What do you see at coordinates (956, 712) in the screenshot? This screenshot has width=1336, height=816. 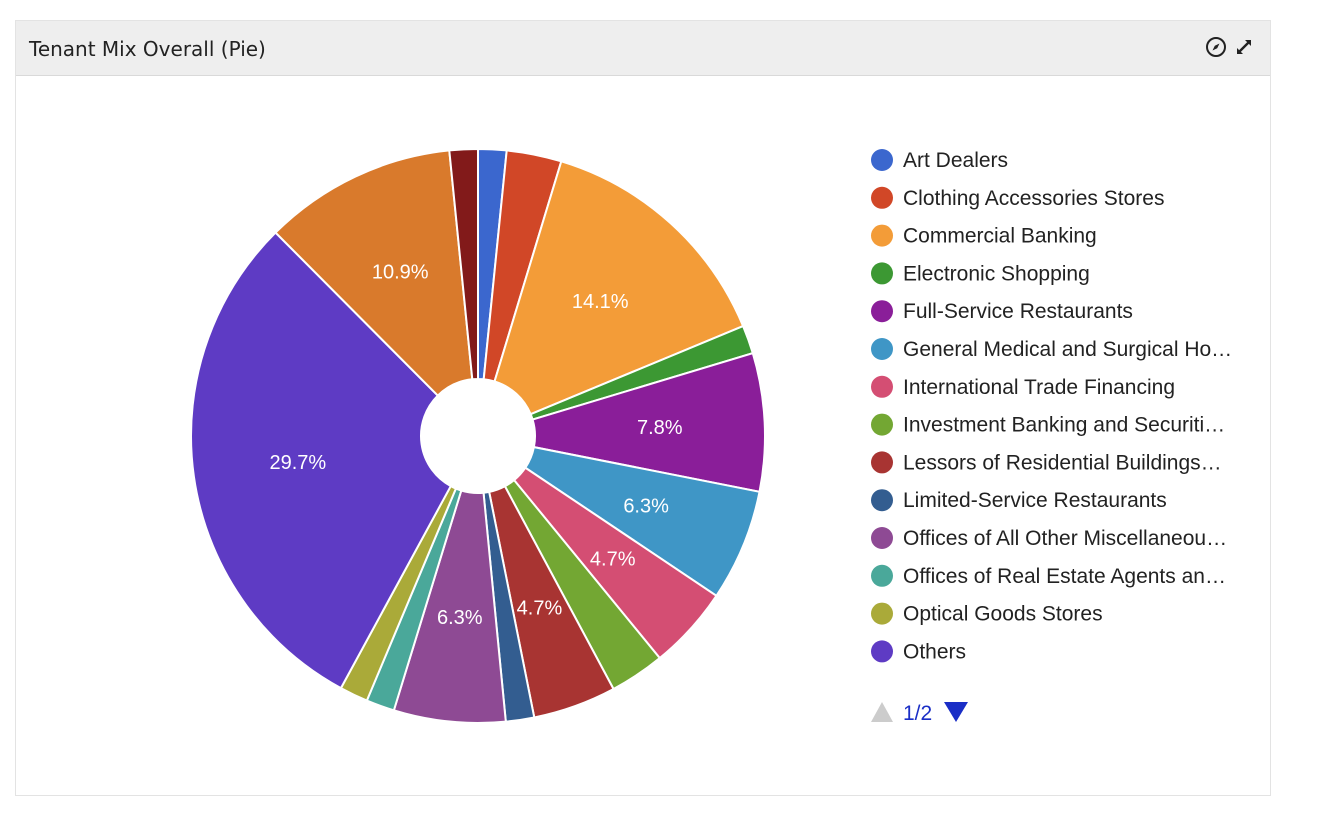 I see `pager-down-arrow` at bounding box center [956, 712].